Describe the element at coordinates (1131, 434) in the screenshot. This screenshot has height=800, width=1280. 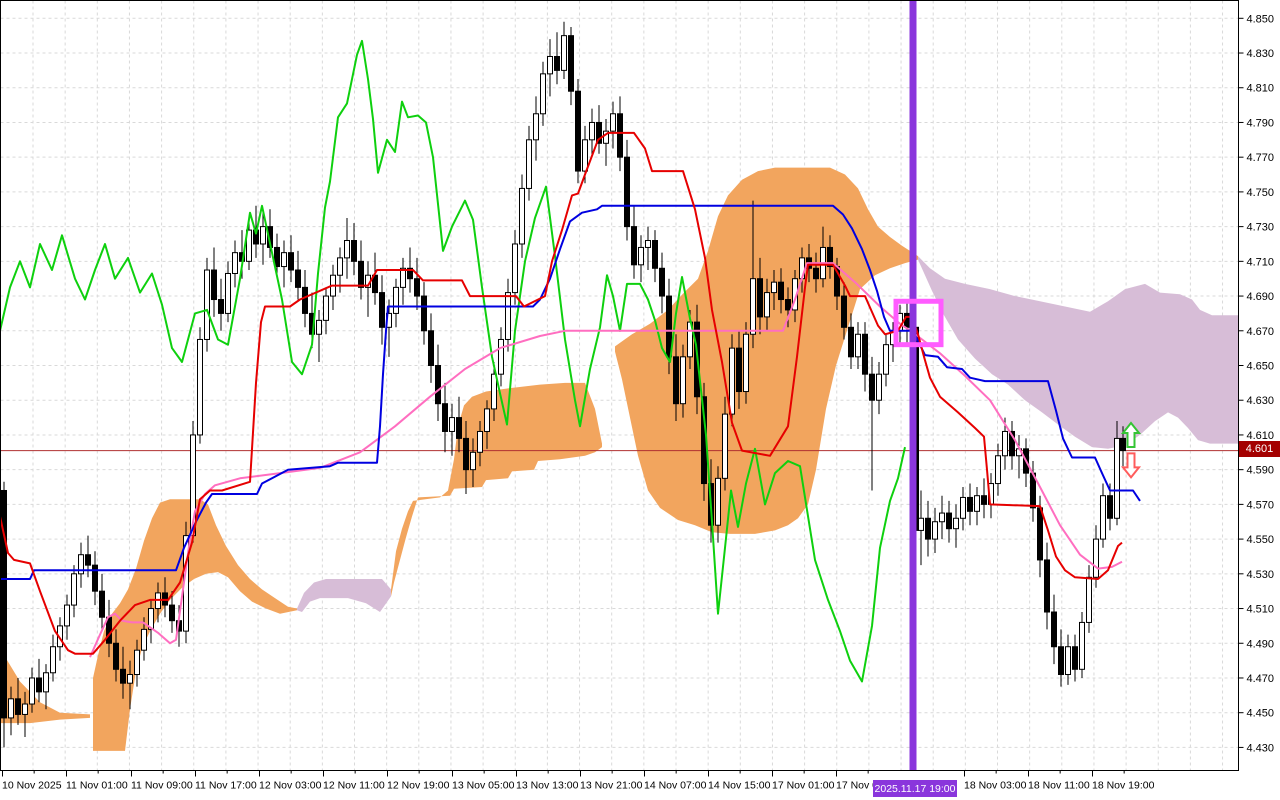
I see `arrow-up-icon` at that location.